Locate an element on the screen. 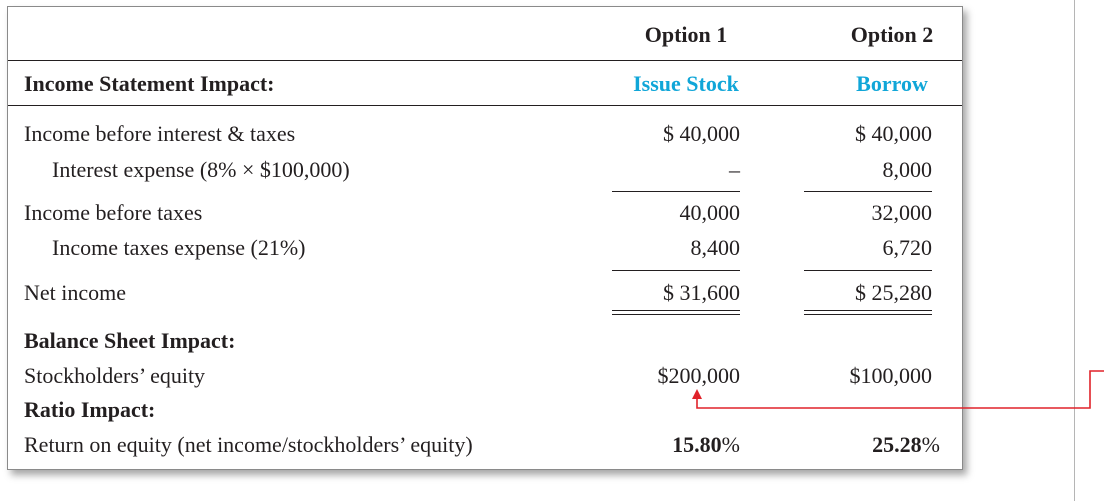 The width and height of the screenshot is (1104, 501). tax-option1: 8,400 is located at coordinates (715, 247).